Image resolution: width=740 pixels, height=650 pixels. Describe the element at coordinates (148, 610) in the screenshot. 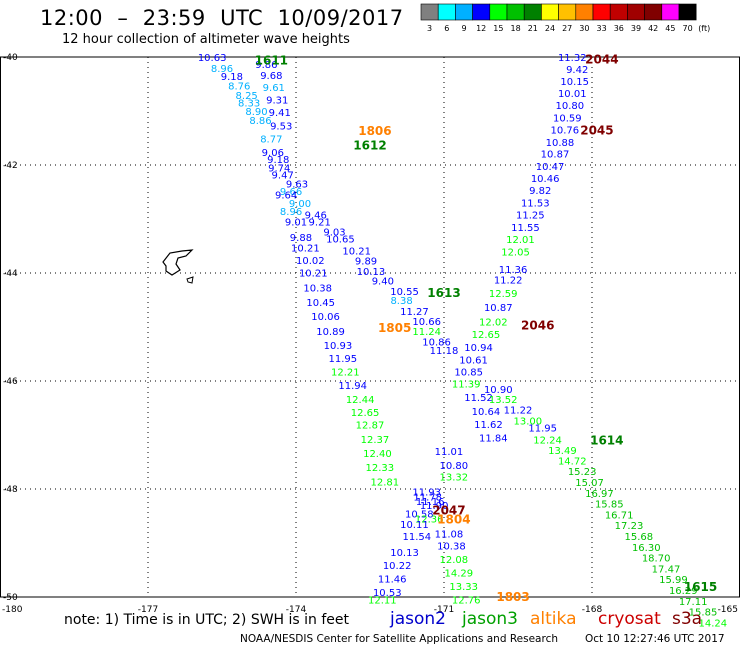

I see `lon-tick-label: -177` at that location.